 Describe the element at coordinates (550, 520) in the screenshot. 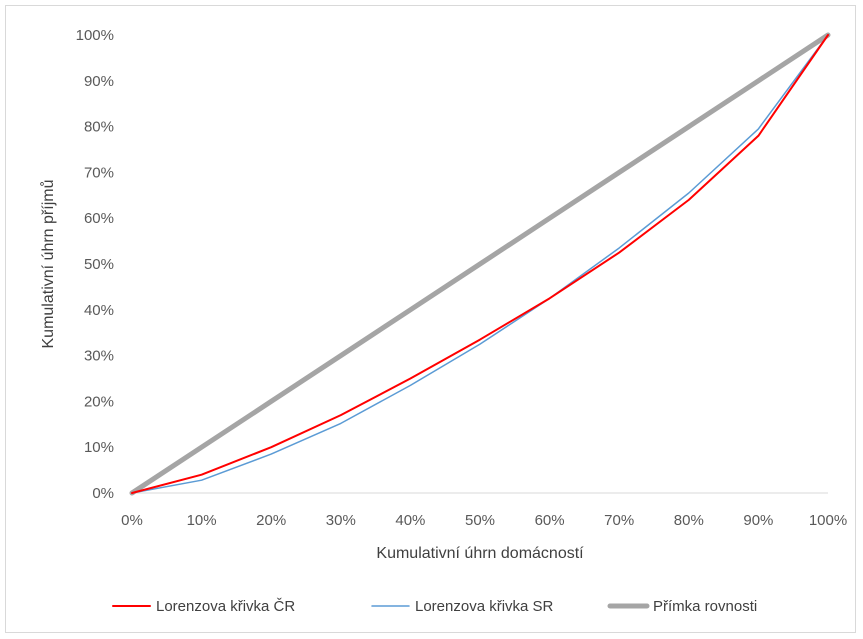

I see `x-tick-label: 60%` at that location.